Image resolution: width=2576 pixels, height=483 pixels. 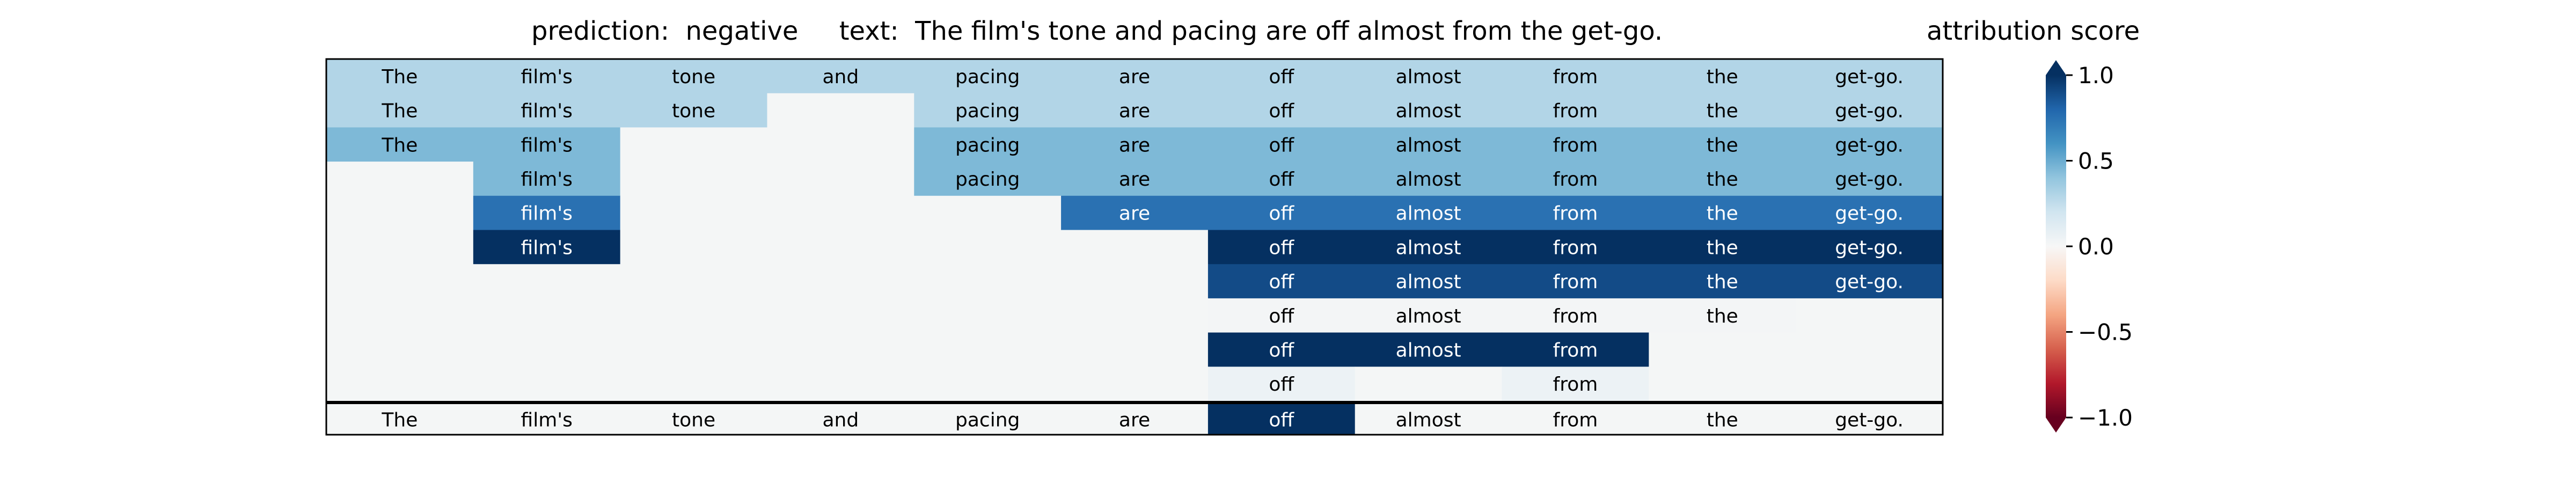 I want to click on colorbar-tick-label: −0.5, so click(x=2105, y=332).